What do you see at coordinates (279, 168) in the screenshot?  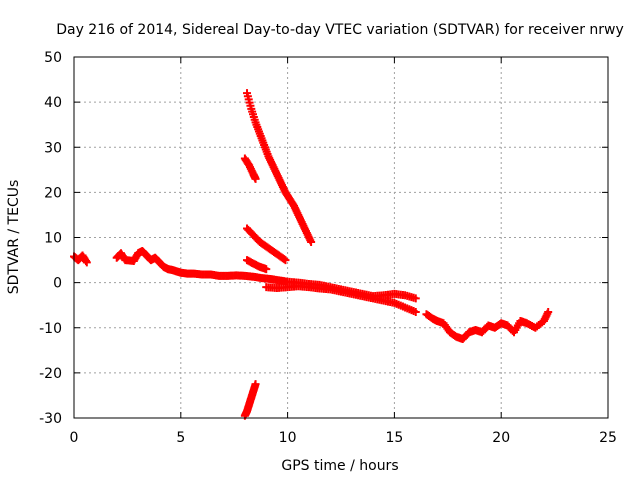 I see `series-upper-arc` at bounding box center [279, 168].